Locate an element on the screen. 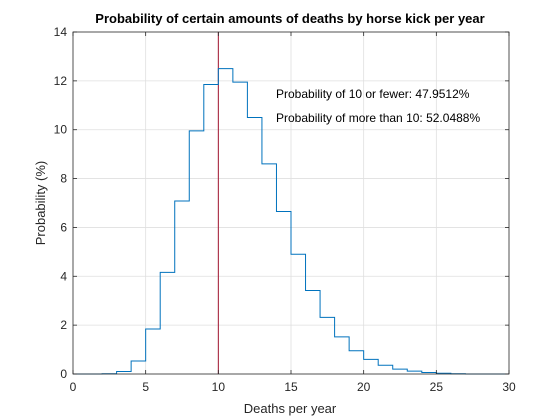 The width and height of the screenshot is (560, 420). y-tick-label: 6 is located at coordinates (63, 227).